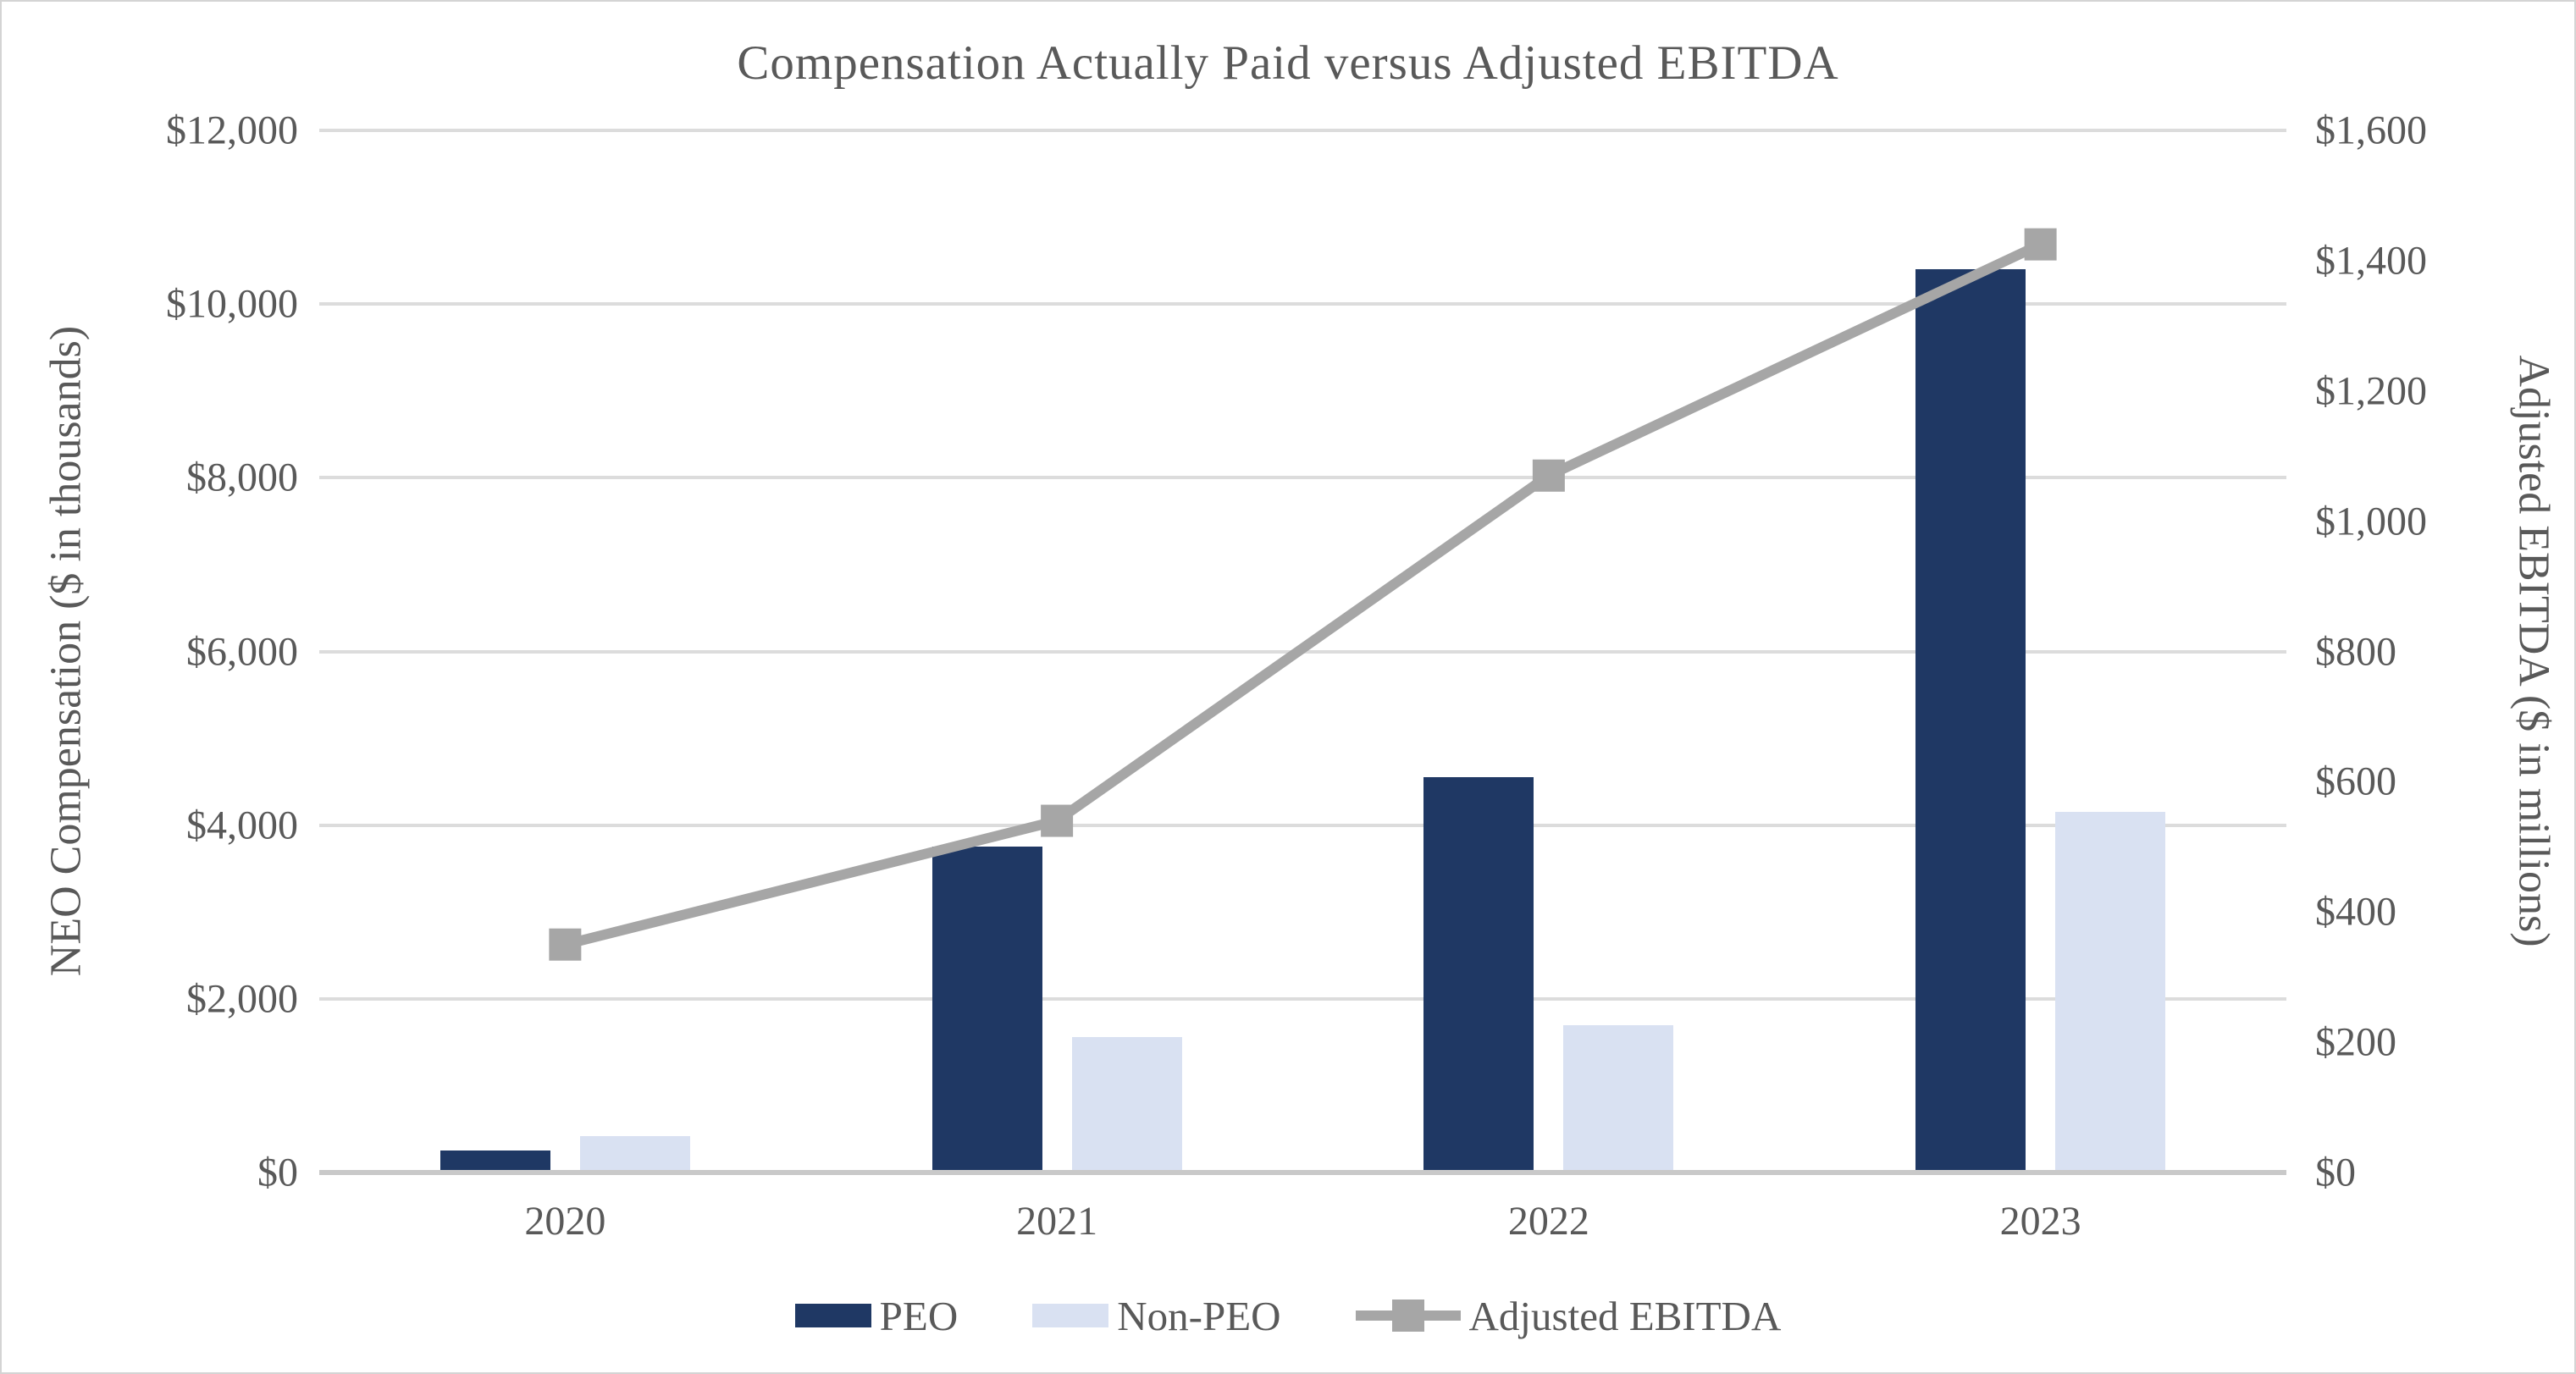 The image size is (2576, 1374). I want to click on left-tick-label: $6,000, so click(242, 651).